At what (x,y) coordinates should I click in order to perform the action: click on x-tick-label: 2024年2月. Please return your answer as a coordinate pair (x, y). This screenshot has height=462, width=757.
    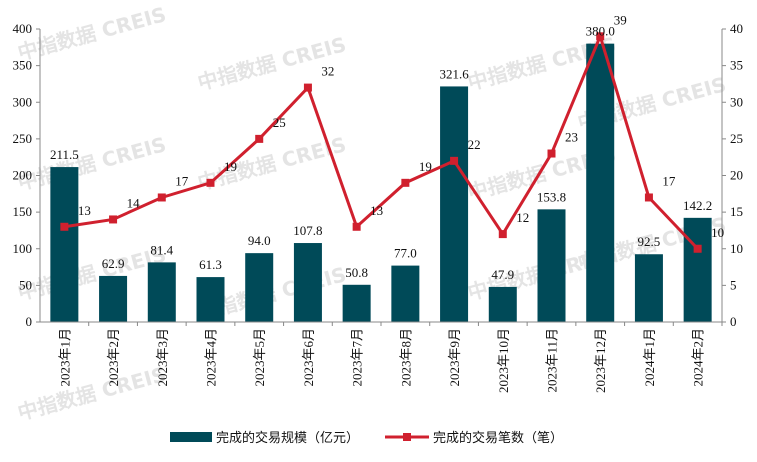
    Looking at the image, I should click on (698, 357).